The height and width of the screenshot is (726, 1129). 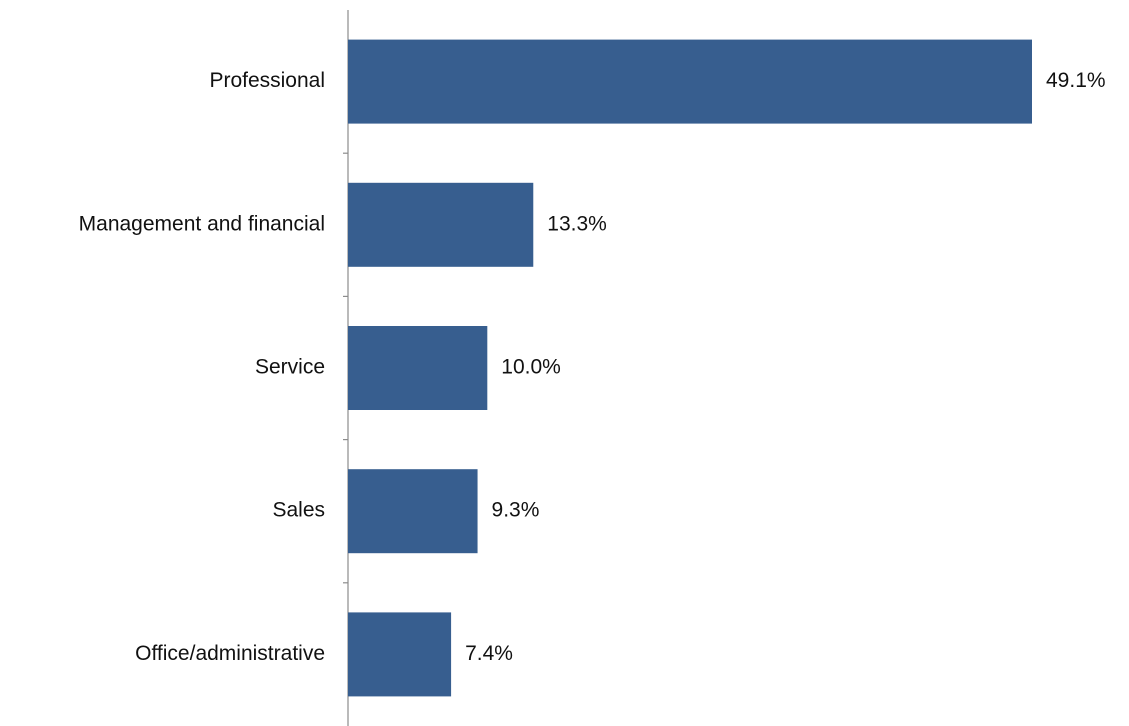 I want to click on y-tick-label: Management and financial, so click(x=202, y=223).